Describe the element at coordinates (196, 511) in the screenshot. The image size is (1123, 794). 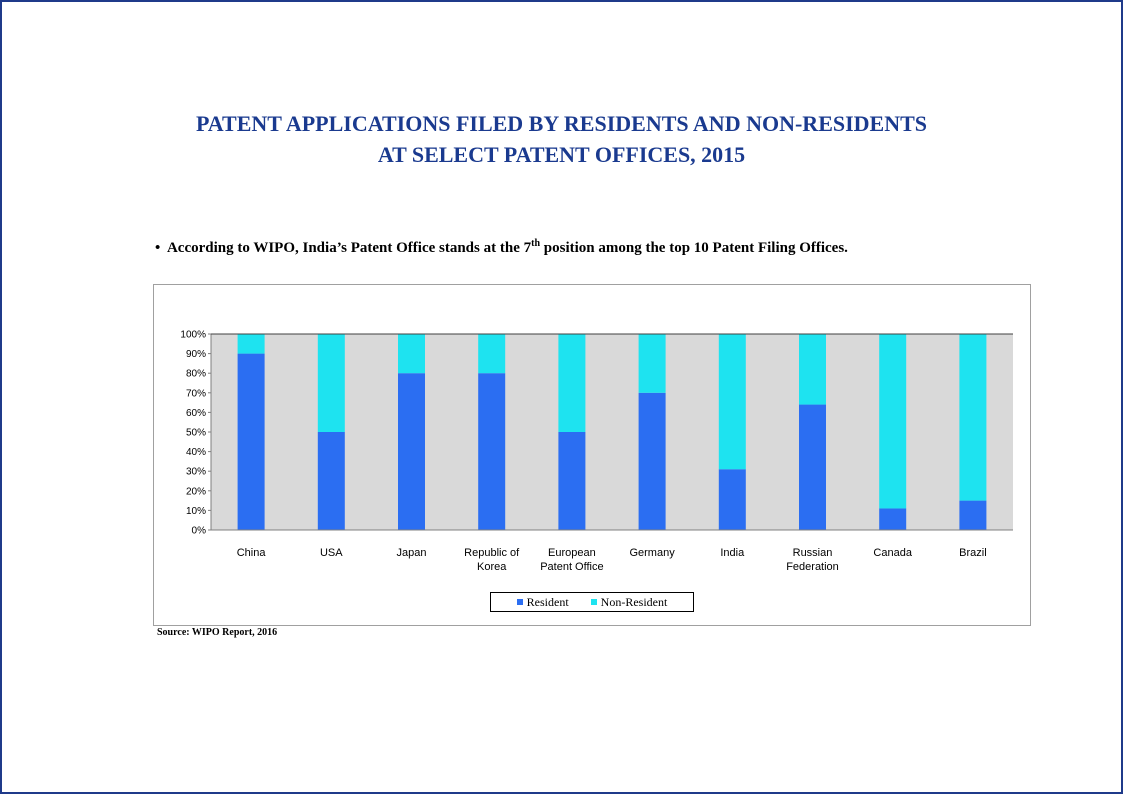
I see `y-tick-label: 10%` at that location.